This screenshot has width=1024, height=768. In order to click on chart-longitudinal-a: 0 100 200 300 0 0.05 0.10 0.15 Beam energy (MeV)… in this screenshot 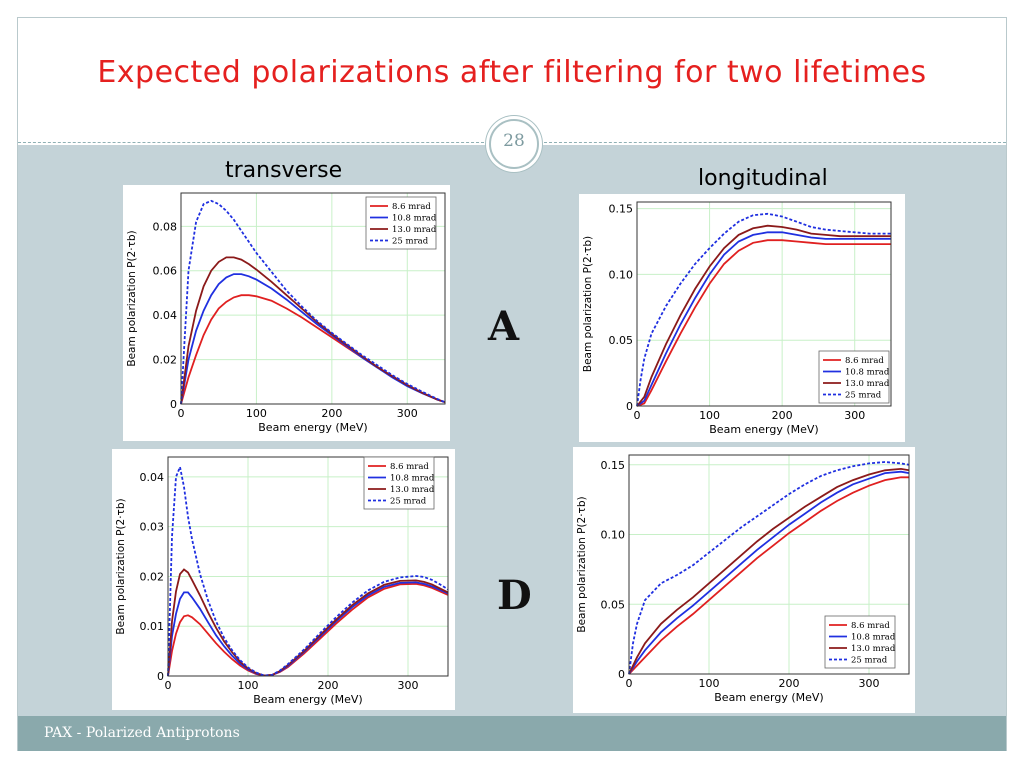, I will do `click(737, 318)`.